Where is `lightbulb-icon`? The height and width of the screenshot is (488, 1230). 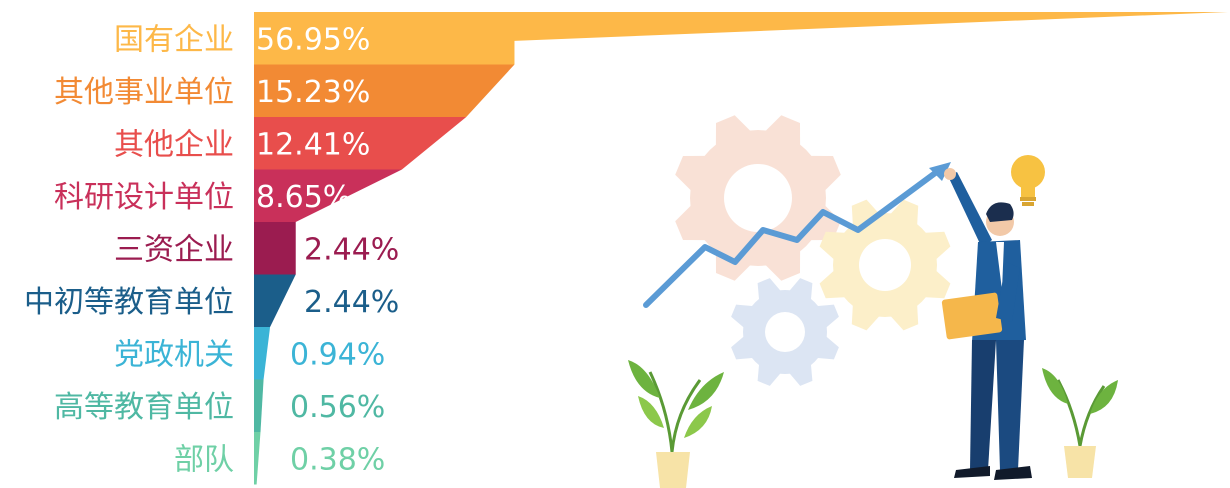
lightbulb-icon is located at coordinates (1028, 180).